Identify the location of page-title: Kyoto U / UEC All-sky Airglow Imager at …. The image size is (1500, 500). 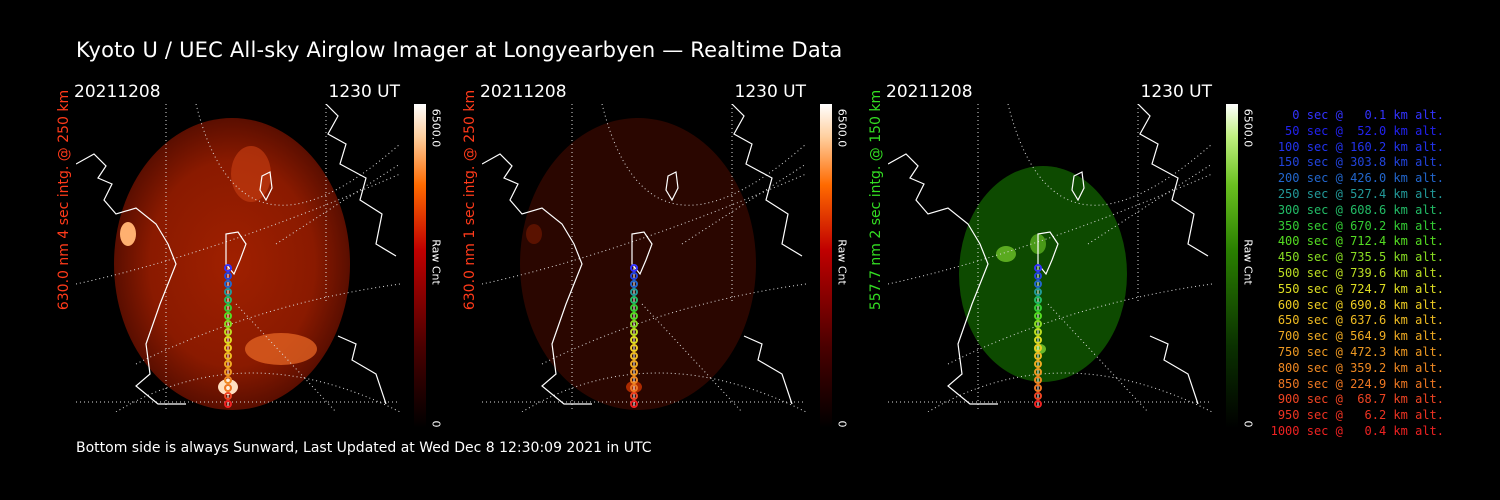
(459, 50).